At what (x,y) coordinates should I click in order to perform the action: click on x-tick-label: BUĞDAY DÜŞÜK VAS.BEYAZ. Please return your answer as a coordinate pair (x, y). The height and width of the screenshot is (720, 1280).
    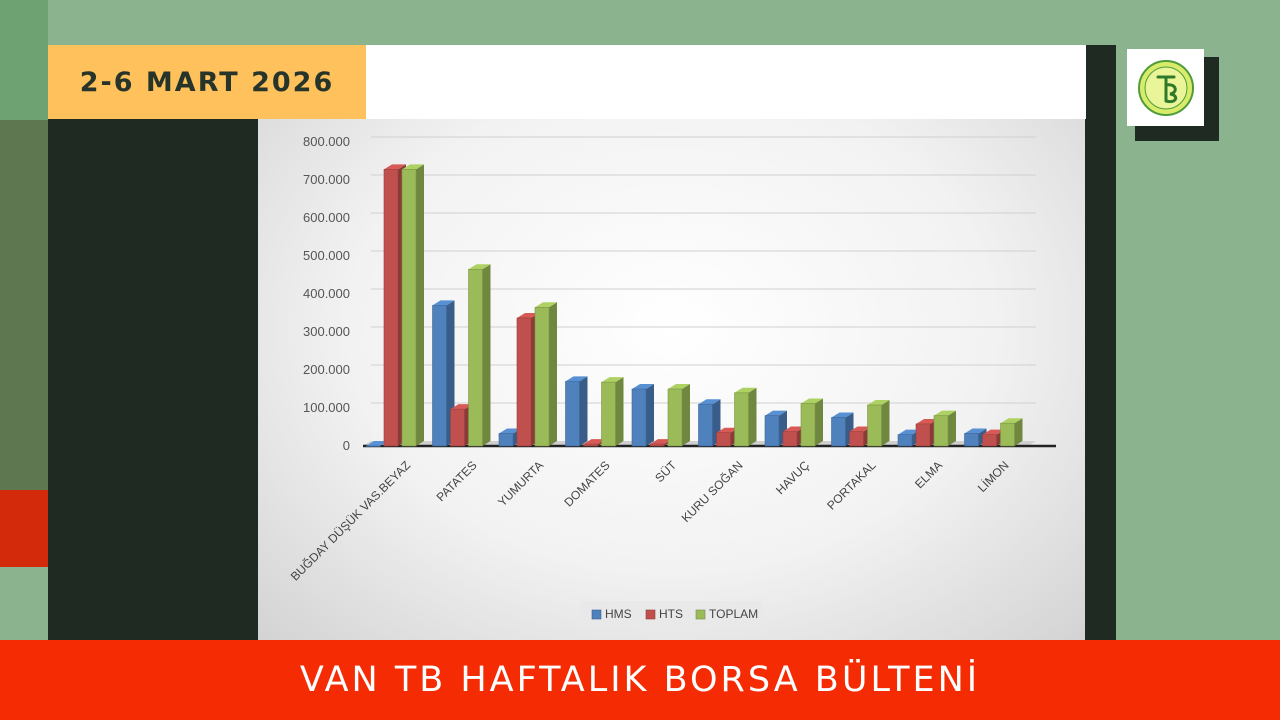
    Looking at the image, I should click on (350, 521).